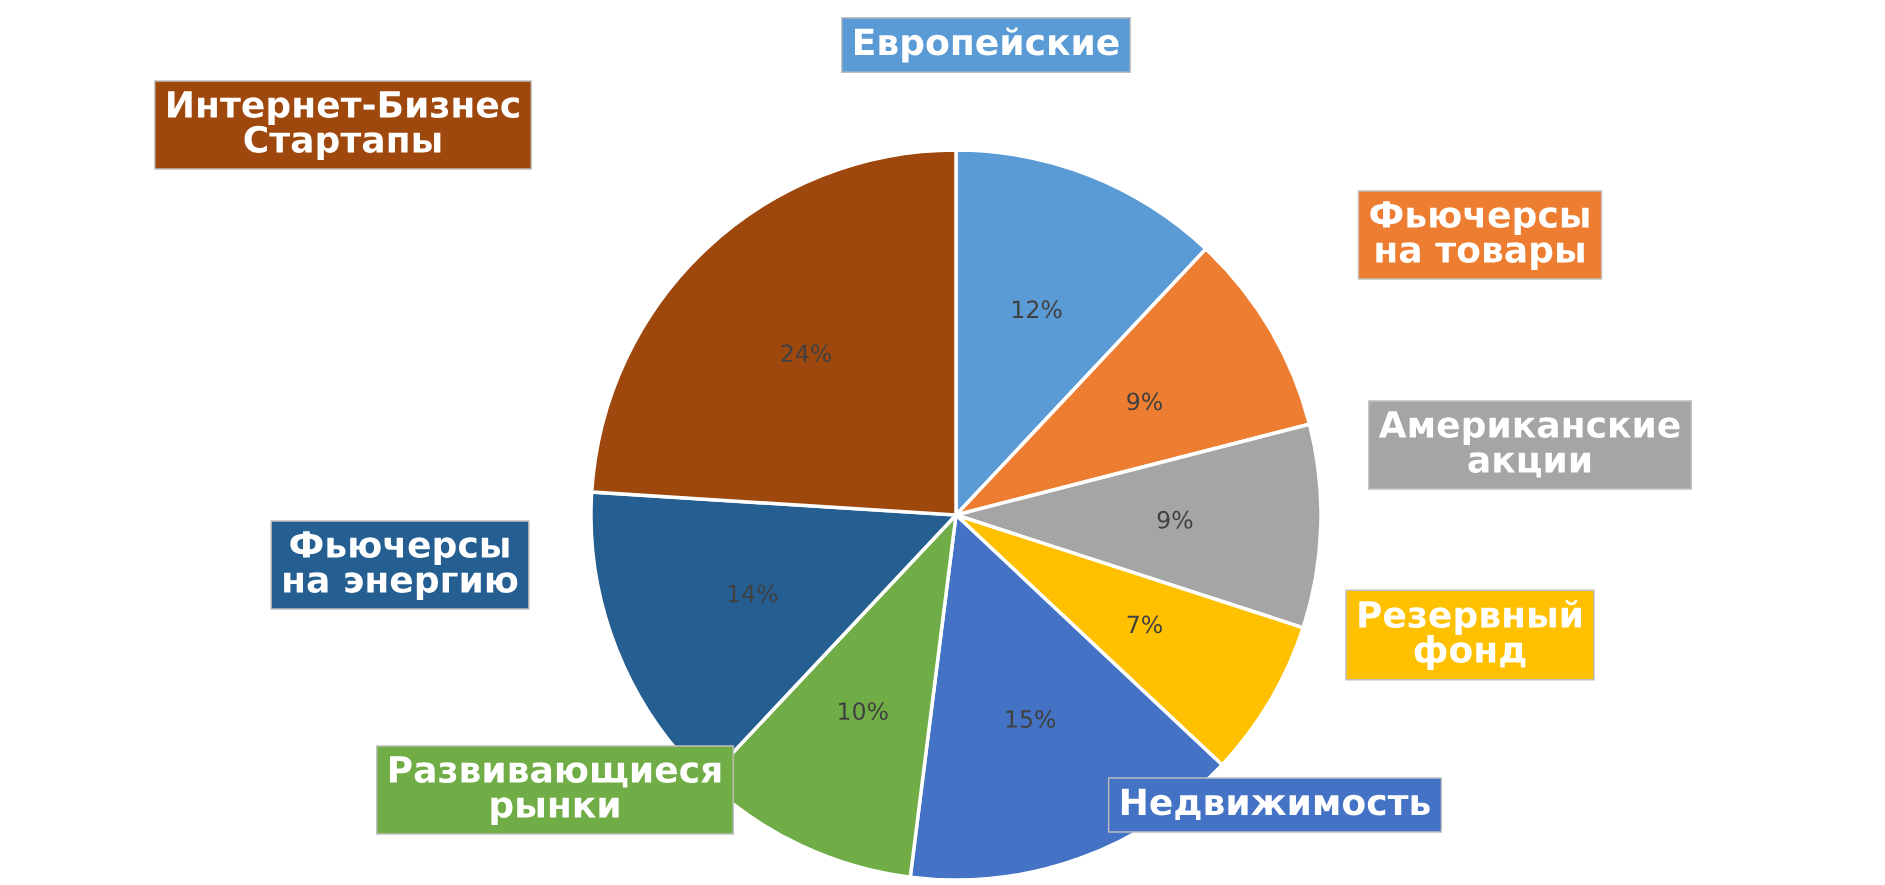 This screenshot has height=885, width=1885. What do you see at coordinates (806, 353) in the screenshot?
I see `data-label: 24%` at bounding box center [806, 353].